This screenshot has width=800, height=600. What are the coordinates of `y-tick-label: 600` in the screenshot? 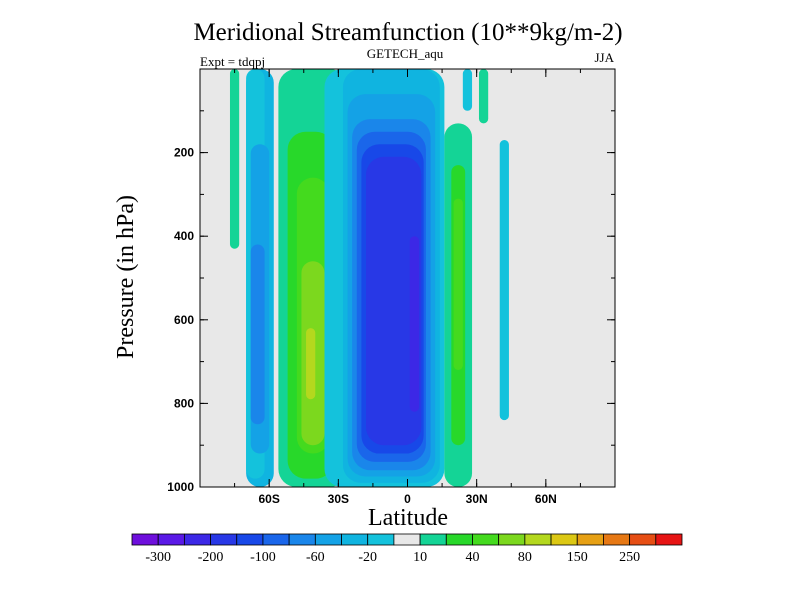 It's located at (184, 320).